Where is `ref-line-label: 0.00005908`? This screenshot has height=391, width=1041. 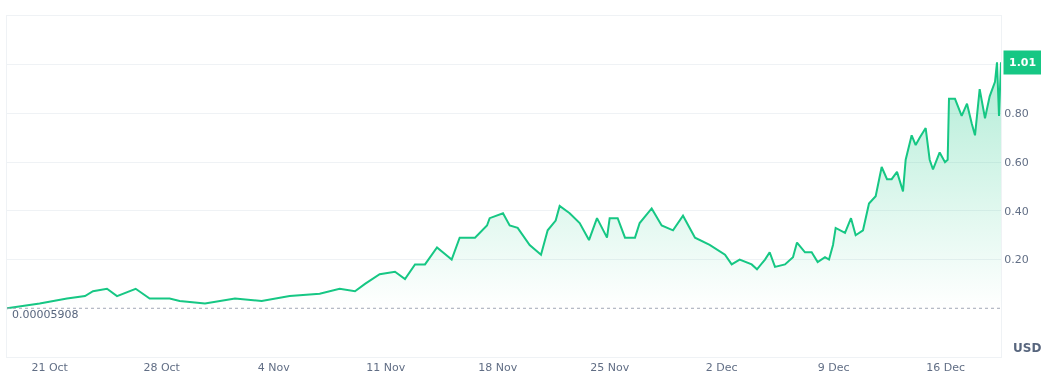 ref-line-label: 0.00005908 is located at coordinates (45, 314).